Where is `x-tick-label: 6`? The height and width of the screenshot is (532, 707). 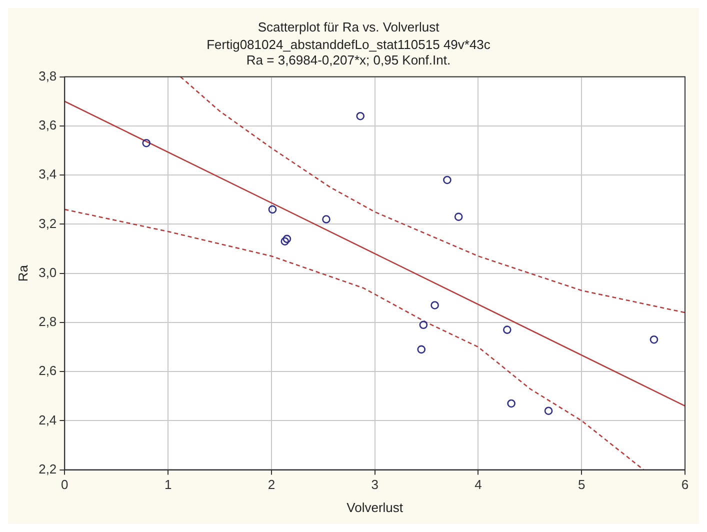 x-tick-label: 6 is located at coordinates (685, 484).